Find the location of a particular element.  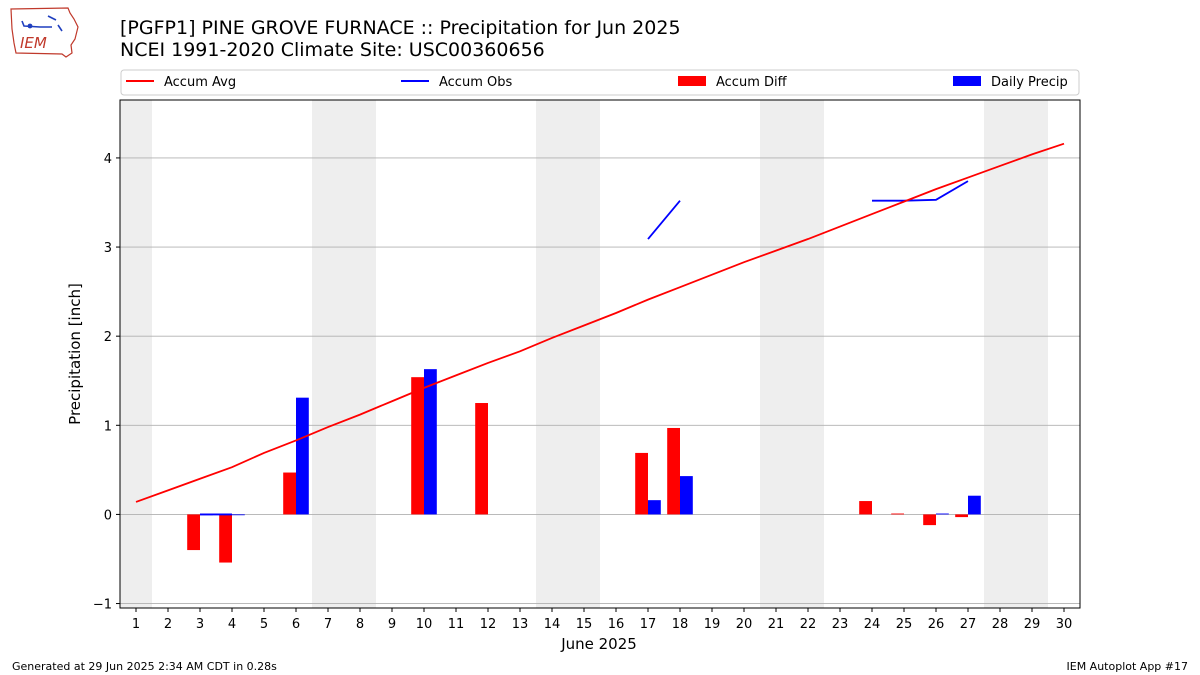

y-tick-label-2: 2 is located at coordinates (108, 337).